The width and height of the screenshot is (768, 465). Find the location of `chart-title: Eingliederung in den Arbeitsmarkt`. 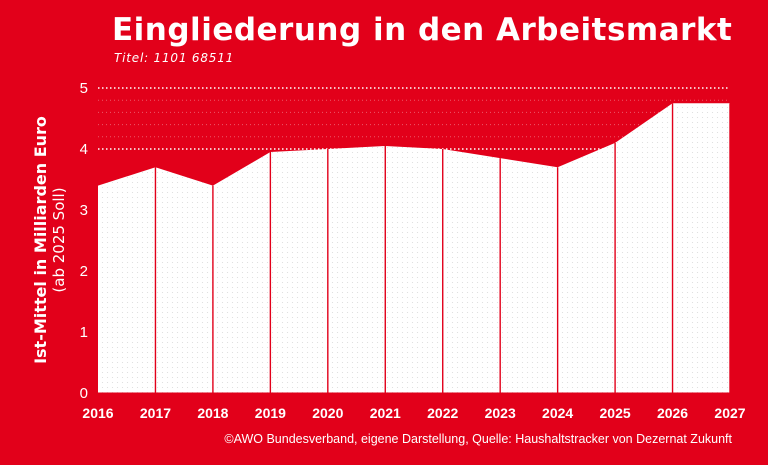

chart-title: Eingliederung in den Arbeitsmarkt is located at coordinates (422, 30).